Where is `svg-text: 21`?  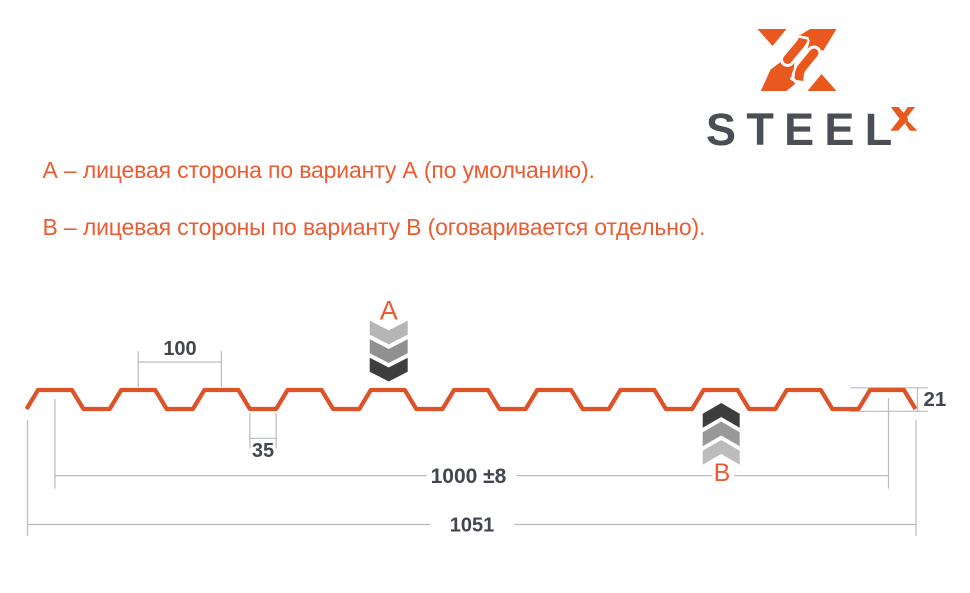 svg-text: 21 is located at coordinates (935, 399).